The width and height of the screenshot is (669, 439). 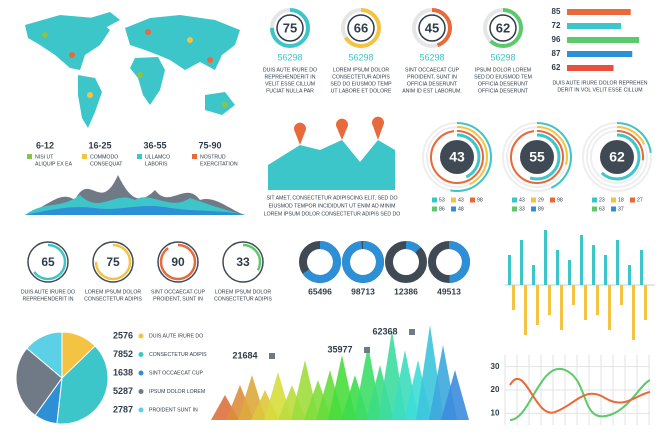 What do you see at coordinates (503, 77) in the screenshot?
I see `gauge-text: SED DO EIUSMOD TEM` at bounding box center [503, 77].